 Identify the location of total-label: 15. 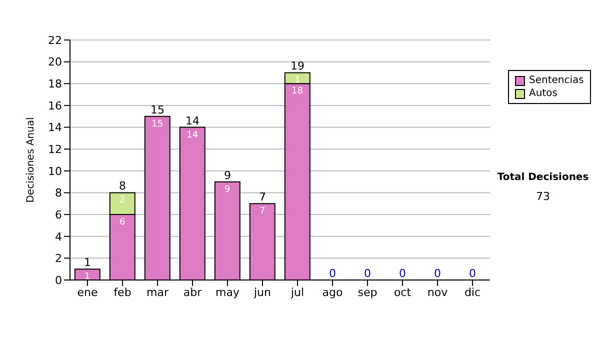
(157, 109).